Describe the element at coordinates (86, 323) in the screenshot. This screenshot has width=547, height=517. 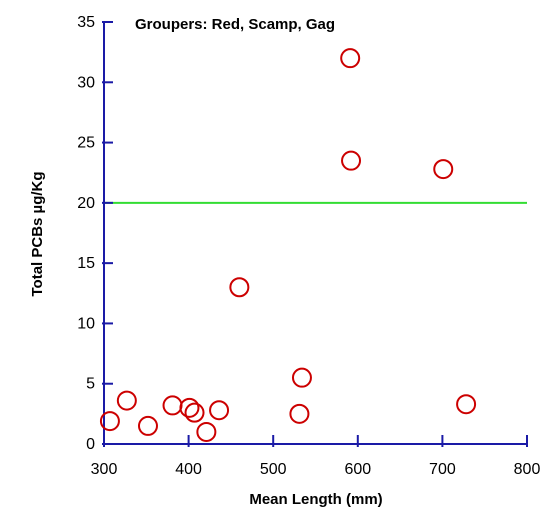
I see `y-tick-label: 10` at that location.